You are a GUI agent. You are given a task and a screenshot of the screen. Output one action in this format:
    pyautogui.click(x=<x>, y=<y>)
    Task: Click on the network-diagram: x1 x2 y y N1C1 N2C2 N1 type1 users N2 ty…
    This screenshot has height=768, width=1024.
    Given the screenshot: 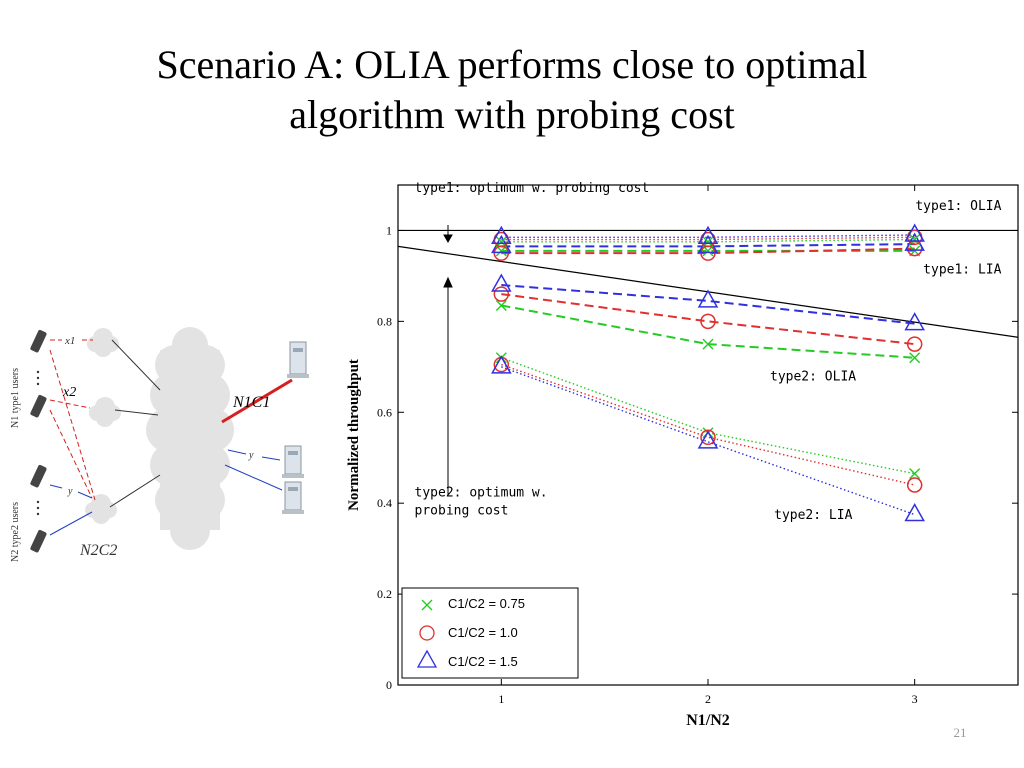 What is the action you would take?
    pyautogui.click(x=159, y=444)
    